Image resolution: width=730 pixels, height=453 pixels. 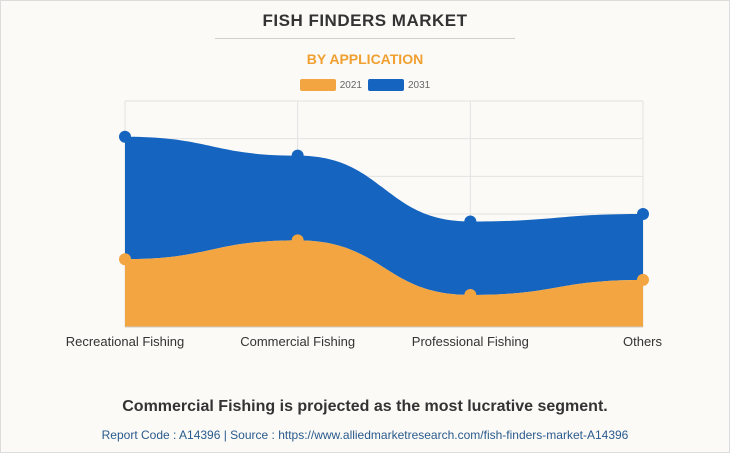 I want to click on x-tick-label: Recreational Fishing, so click(x=125, y=341).